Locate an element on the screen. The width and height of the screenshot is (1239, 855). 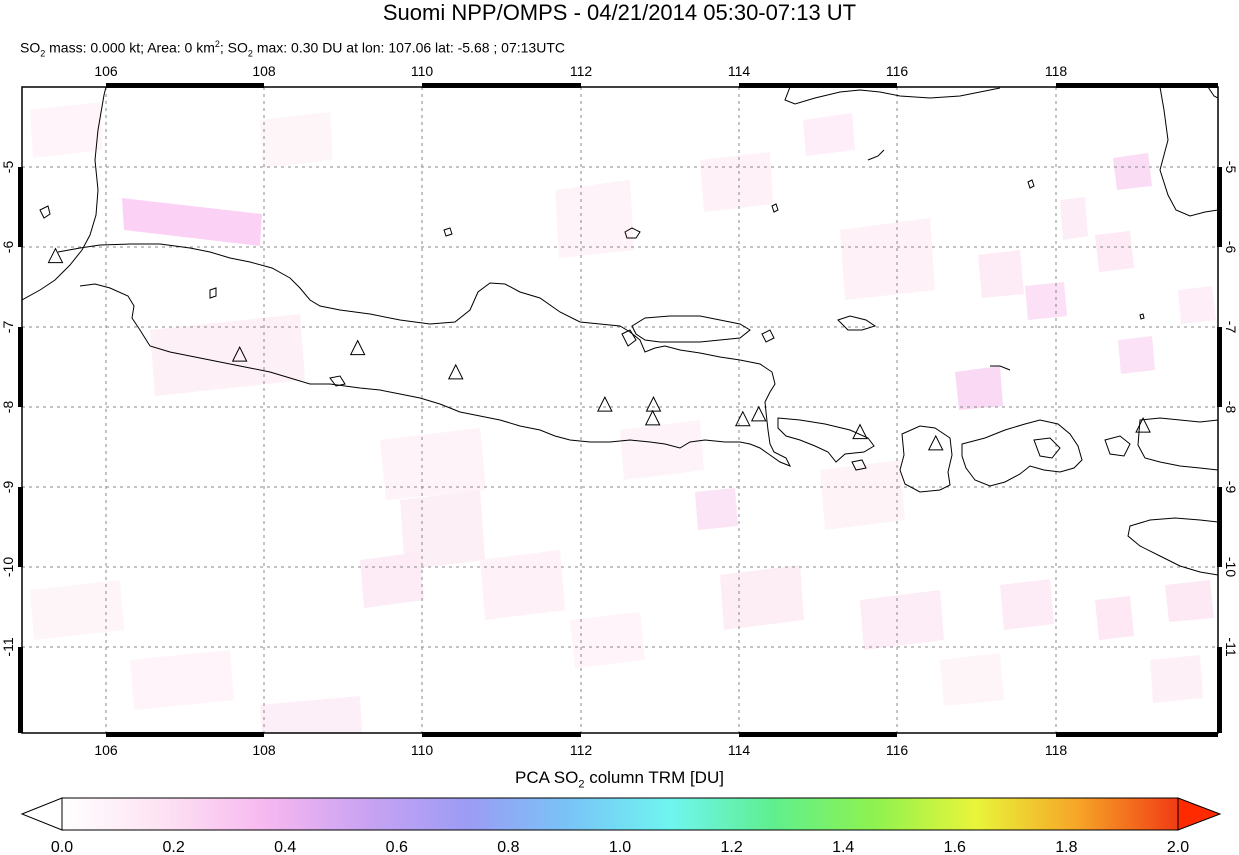
lon-label-bottom: 108 is located at coordinates (264, 750).